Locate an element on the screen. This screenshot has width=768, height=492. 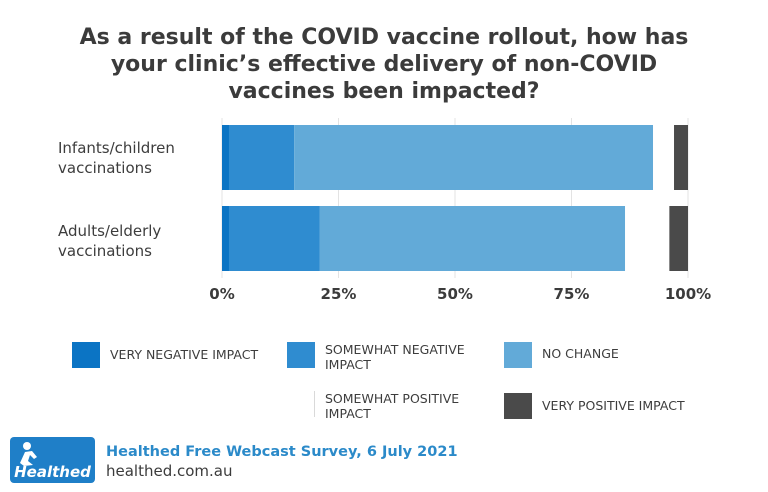
website-url: healthed.com.au is located at coordinates (169, 471).